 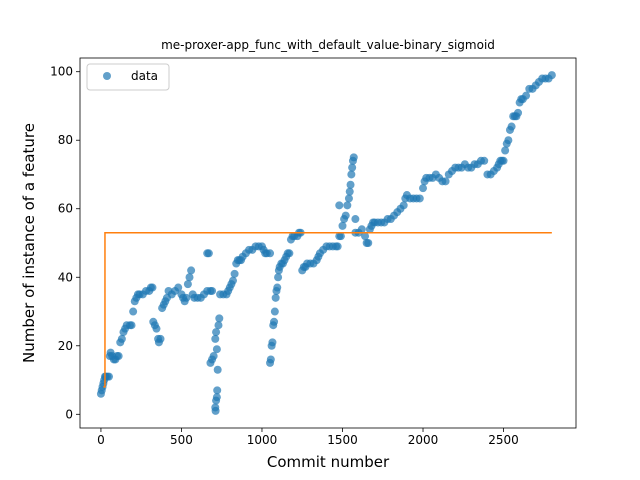 What do you see at coordinates (423, 440) in the screenshot?
I see `x-tick-label: 2000` at bounding box center [423, 440].